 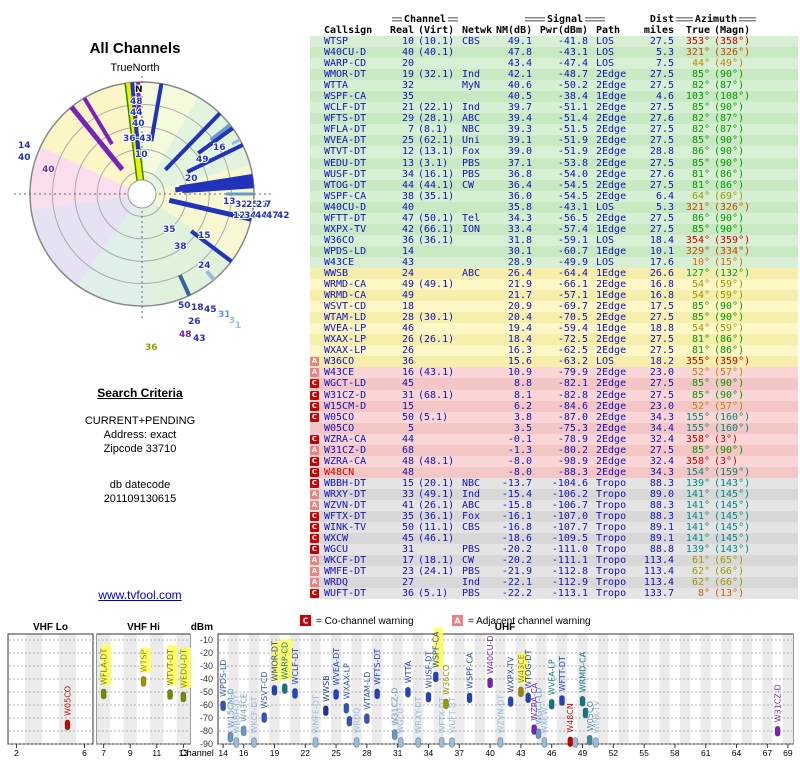 What do you see at coordinates (519, 251) in the screenshot?
I see `cell-nm: 30.1` at bounding box center [519, 251].